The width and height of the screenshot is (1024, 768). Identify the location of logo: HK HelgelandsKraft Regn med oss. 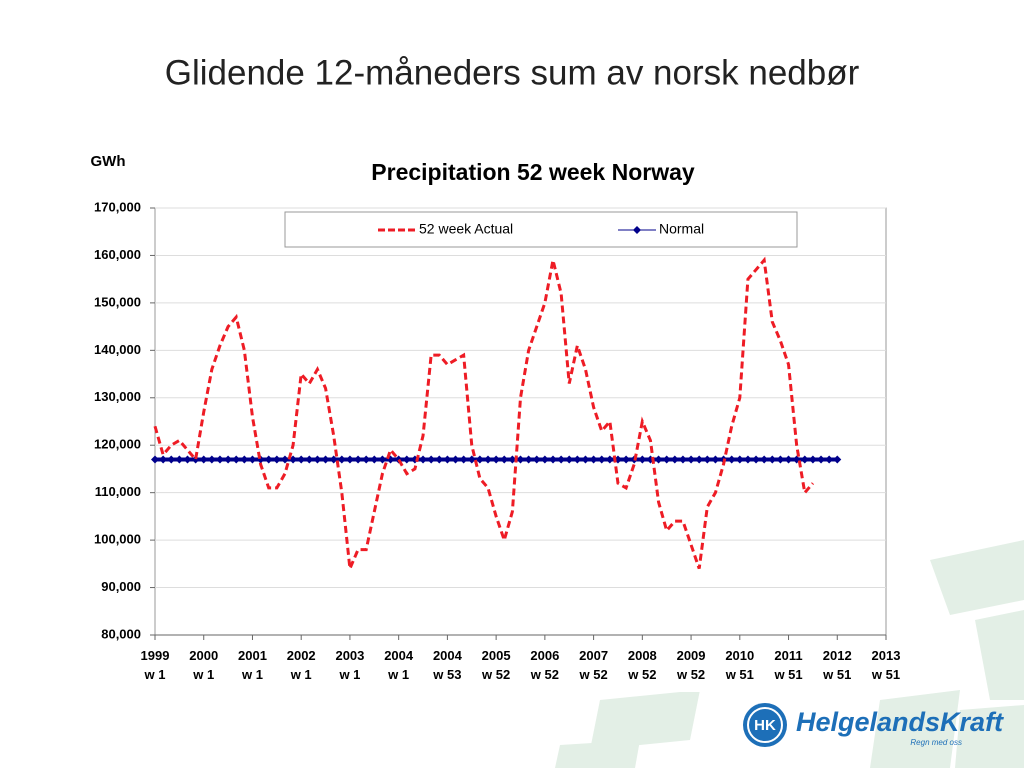
(873, 725).